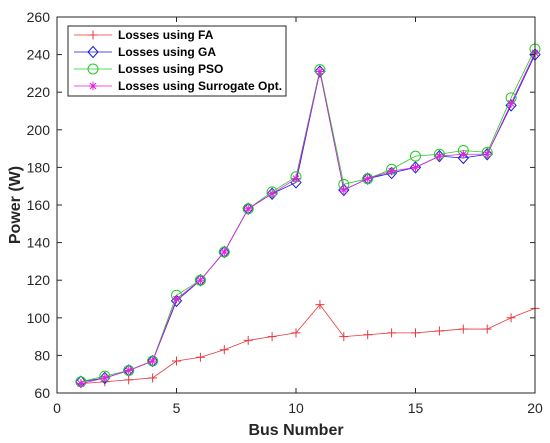 The height and width of the screenshot is (443, 550). What do you see at coordinates (177, 408) in the screenshot?
I see `x-tick-label: 5` at bounding box center [177, 408].